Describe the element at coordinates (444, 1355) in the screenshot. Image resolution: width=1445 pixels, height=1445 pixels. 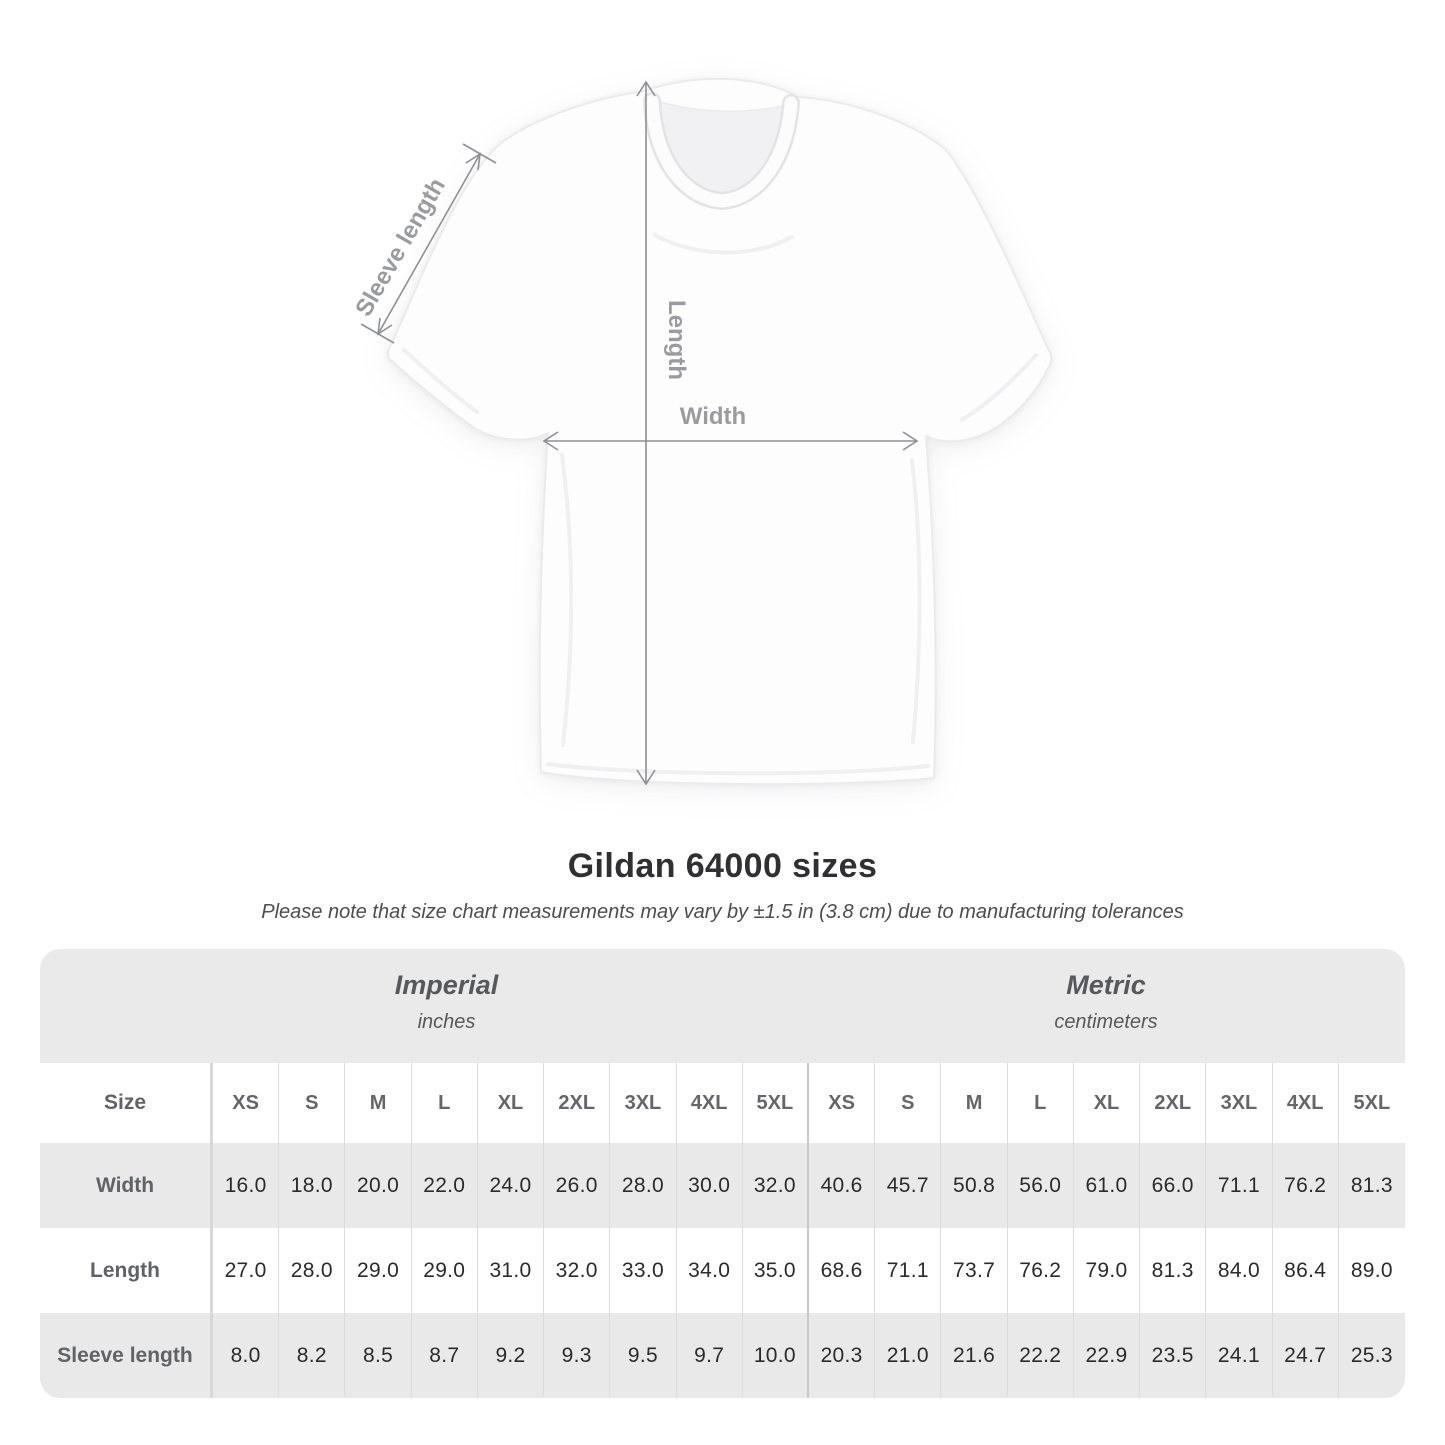
I see `value-cell: 8.7` at that location.